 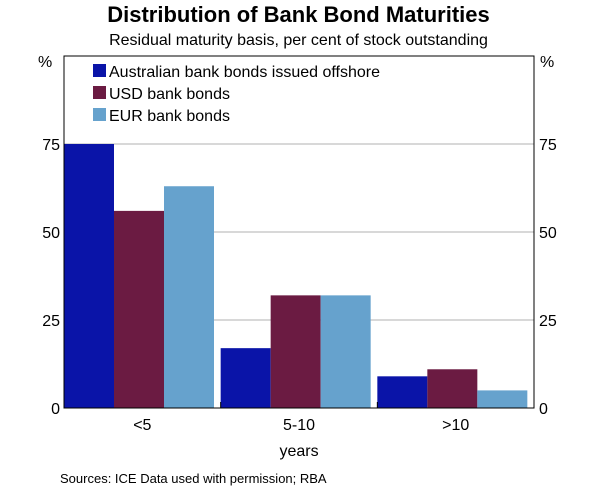 What do you see at coordinates (548, 233) in the screenshot?
I see `y-tick-label-right: 50` at bounding box center [548, 233].